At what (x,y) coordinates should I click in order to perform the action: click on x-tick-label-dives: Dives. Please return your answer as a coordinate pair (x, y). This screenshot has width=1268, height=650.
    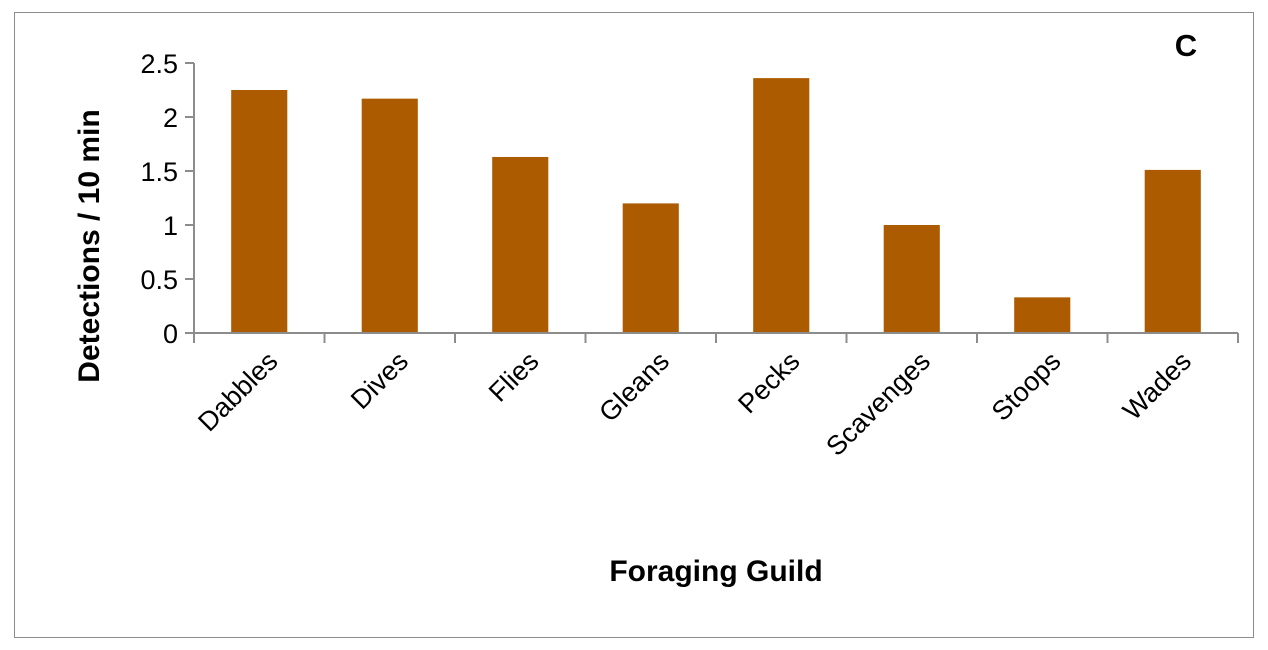
    Looking at the image, I should click on (379, 380).